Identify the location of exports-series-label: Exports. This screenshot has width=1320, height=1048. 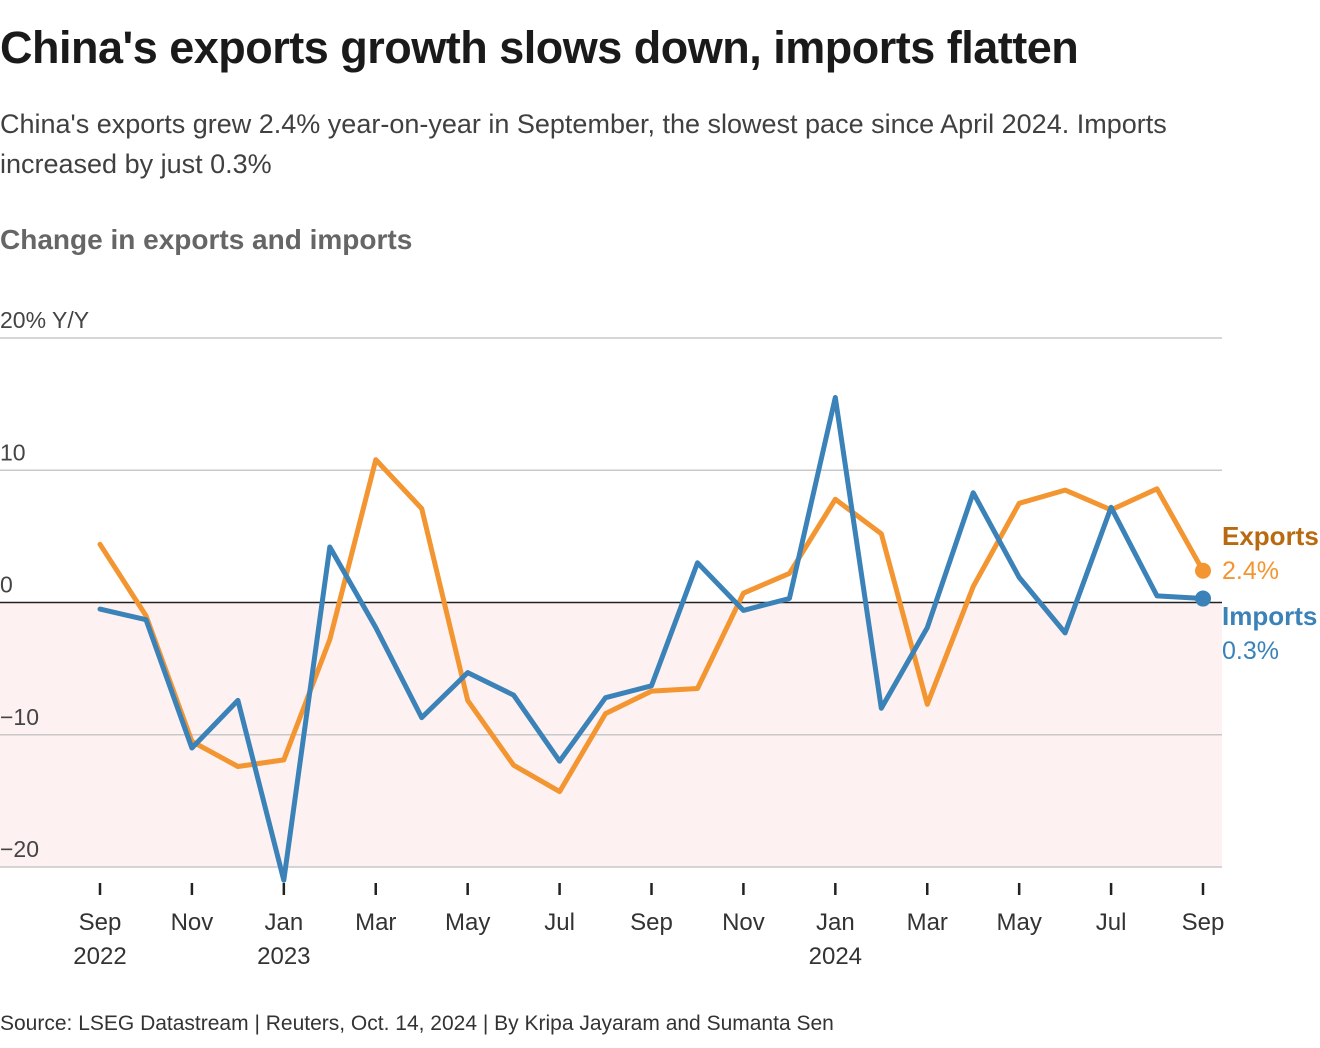
(1270, 536).